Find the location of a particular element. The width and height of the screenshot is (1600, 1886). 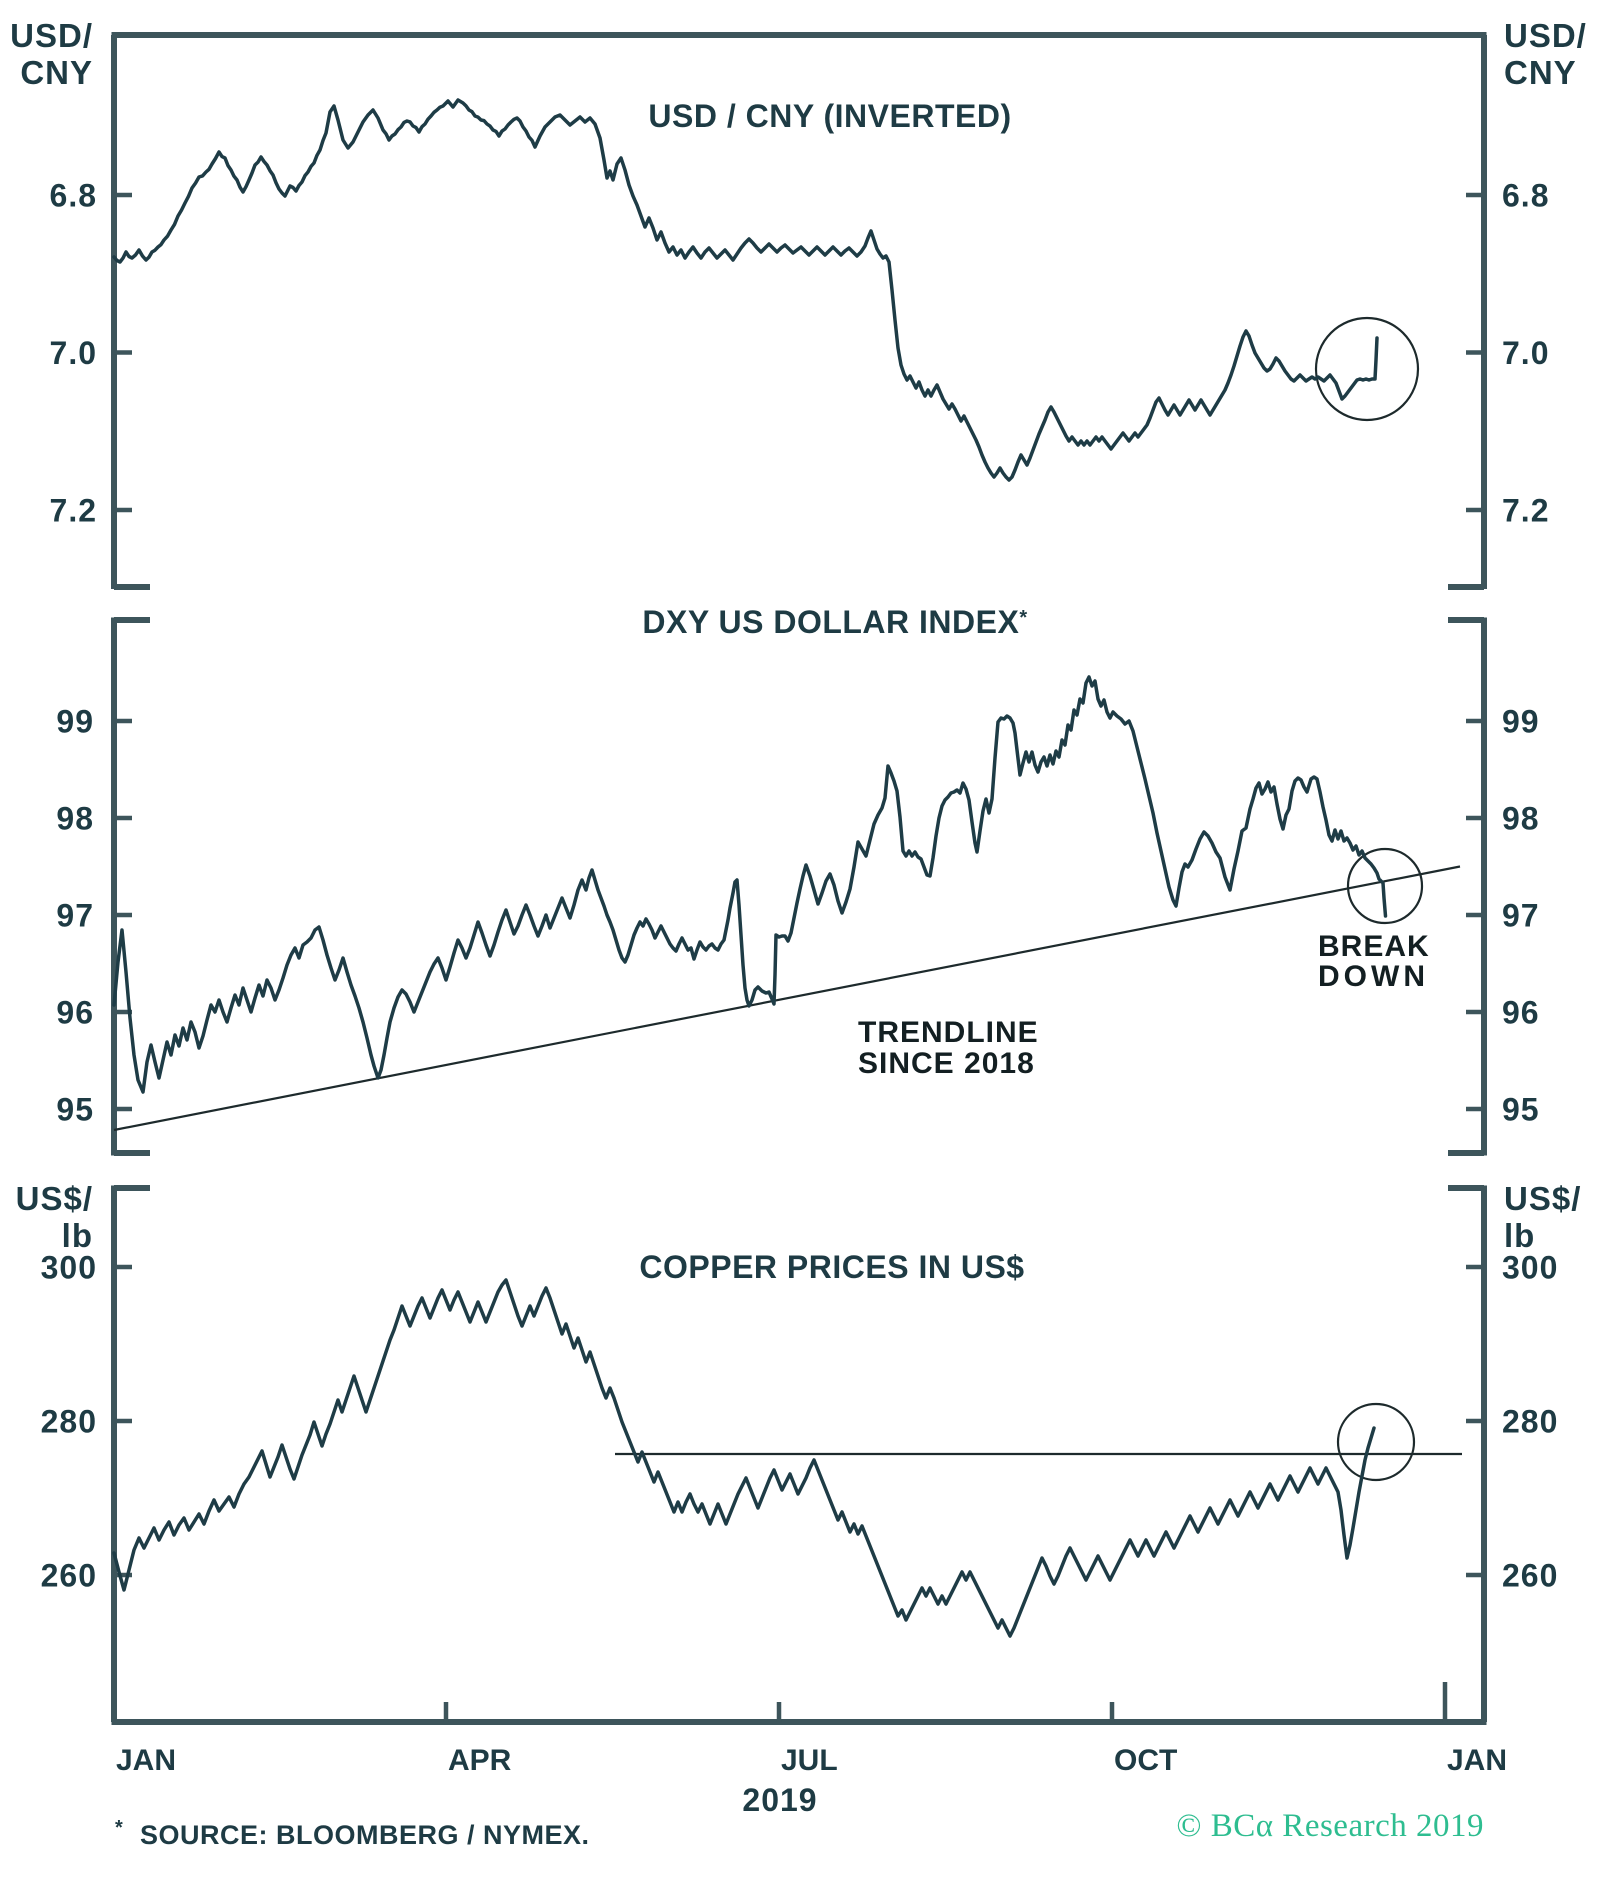

svg-text: APR is located at coordinates (480, 1760).